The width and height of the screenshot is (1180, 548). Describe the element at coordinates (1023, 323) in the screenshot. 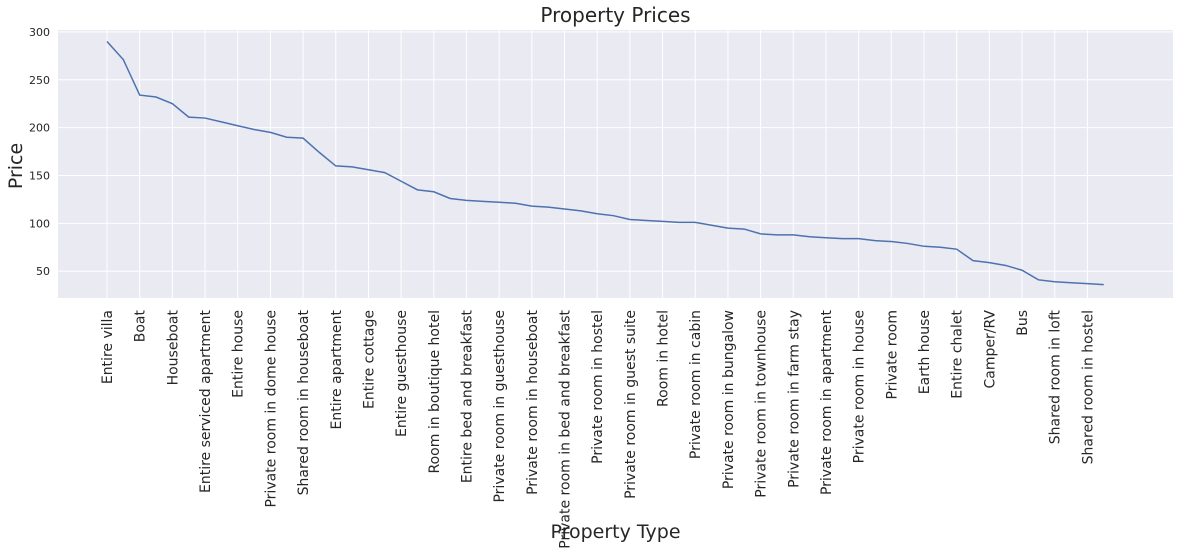

I see `x-tick-label: Bus` at that location.